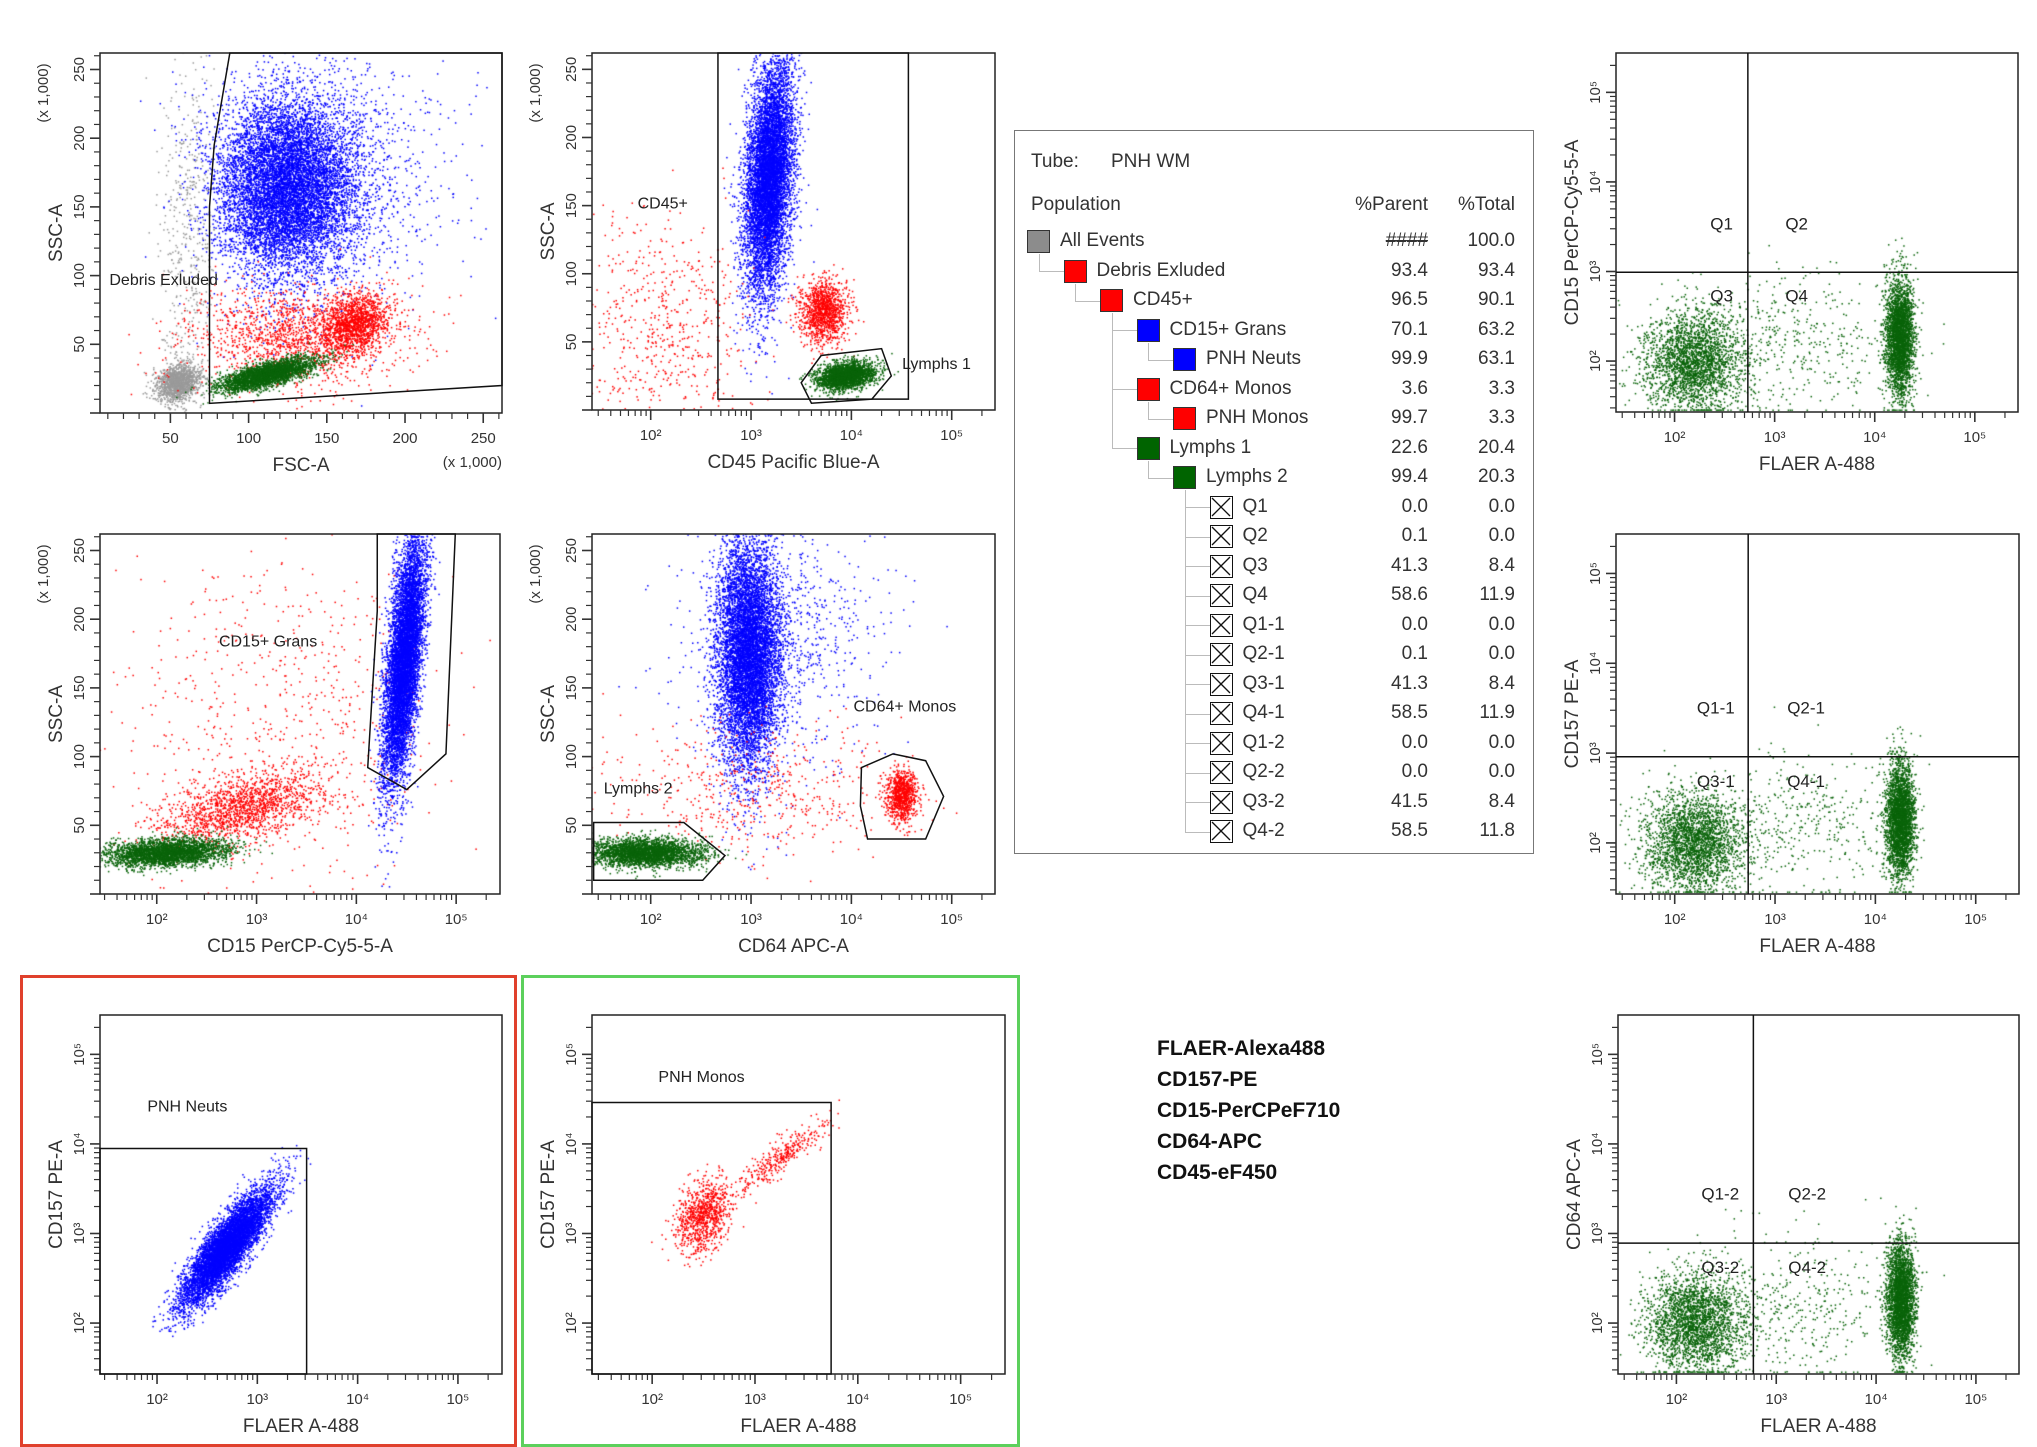  I want to click on quadrant-label: Q2-2, so click(1807, 1193).